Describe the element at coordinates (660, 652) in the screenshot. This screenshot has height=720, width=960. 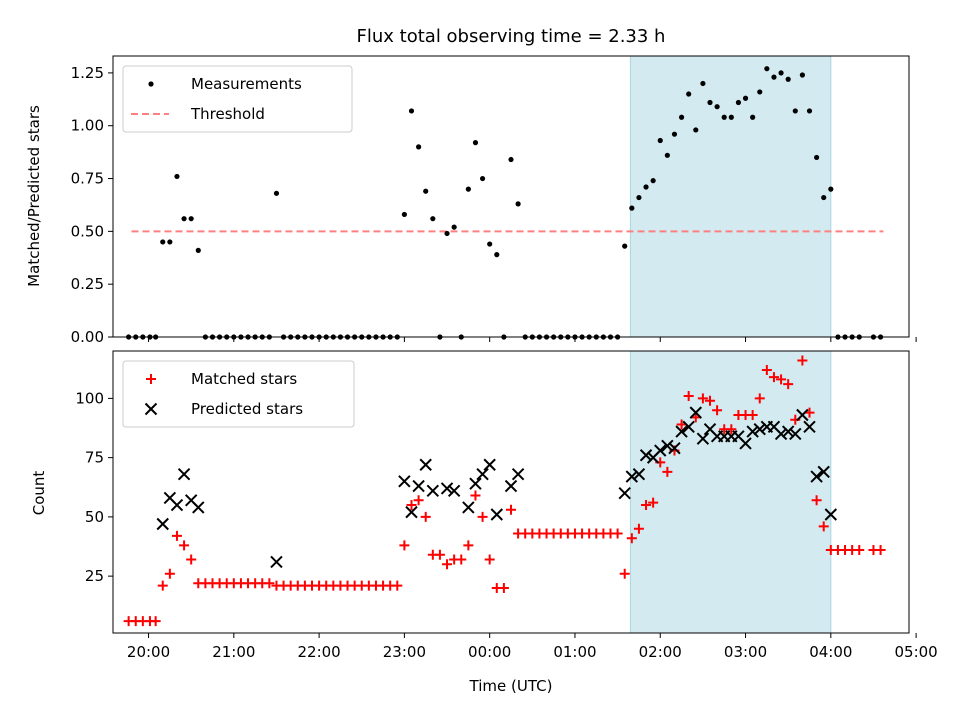
I see `x-tick-label: 02:00` at that location.